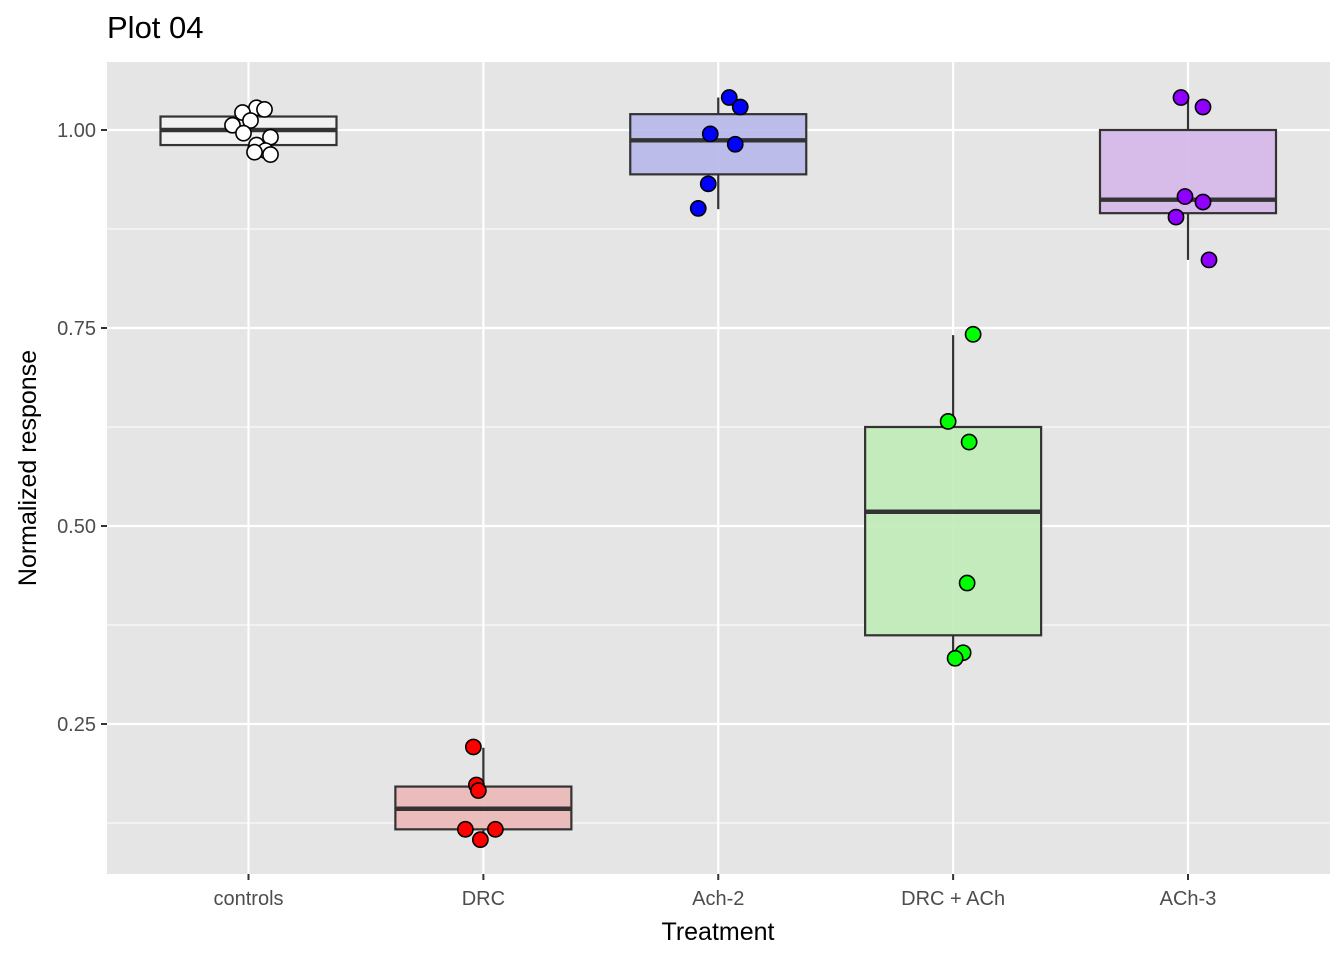  I want to click on y-tick-label: 1.00, so click(76, 131).